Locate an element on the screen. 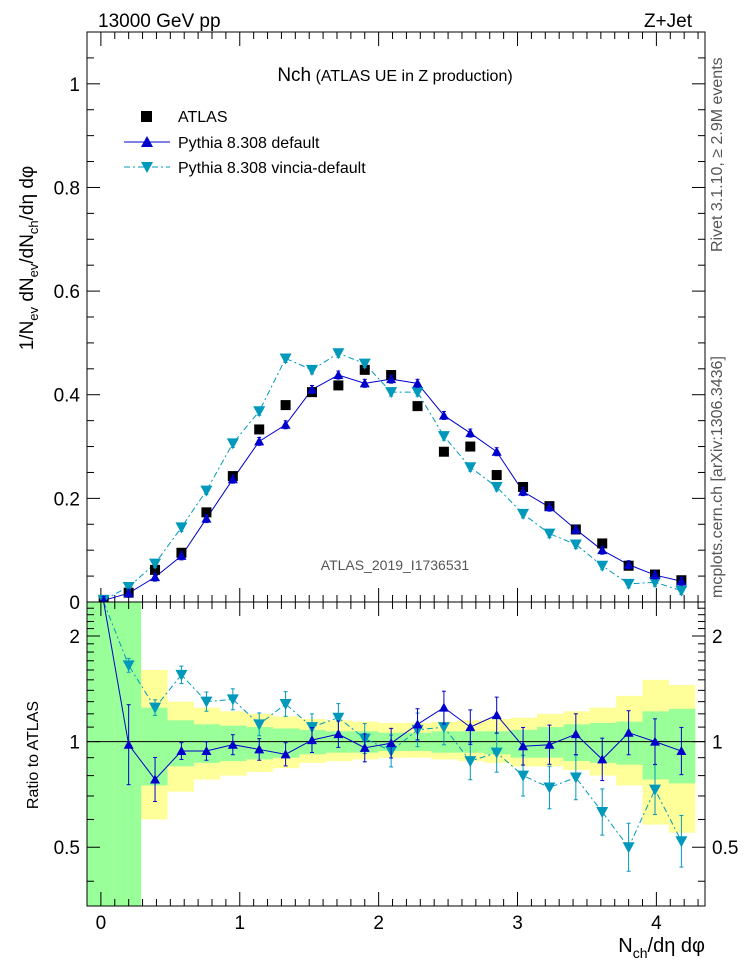 The image size is (746, 972). x-axis-label: Nch/dη dφ is located at coordinates (661, 948).